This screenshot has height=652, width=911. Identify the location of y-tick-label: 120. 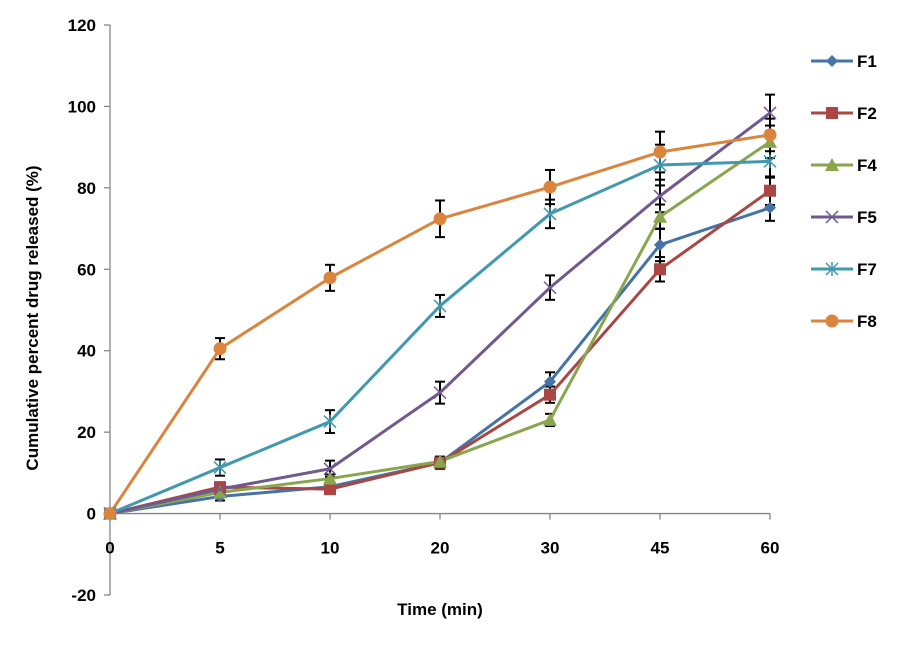
(82, 25).